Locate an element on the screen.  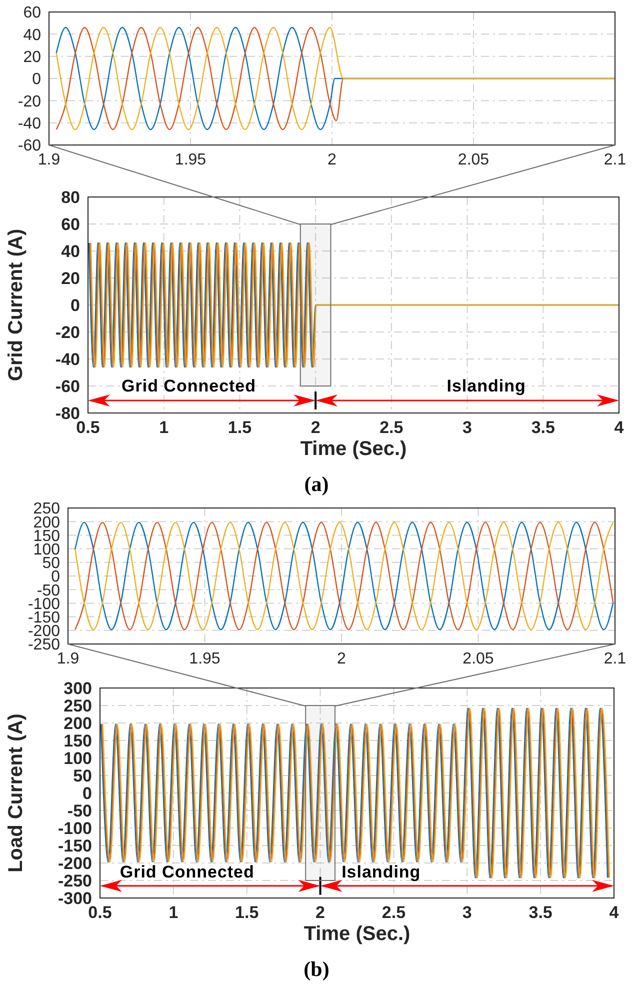
y-axis-title: Load Current (A) is located at coordinates (16, 793).